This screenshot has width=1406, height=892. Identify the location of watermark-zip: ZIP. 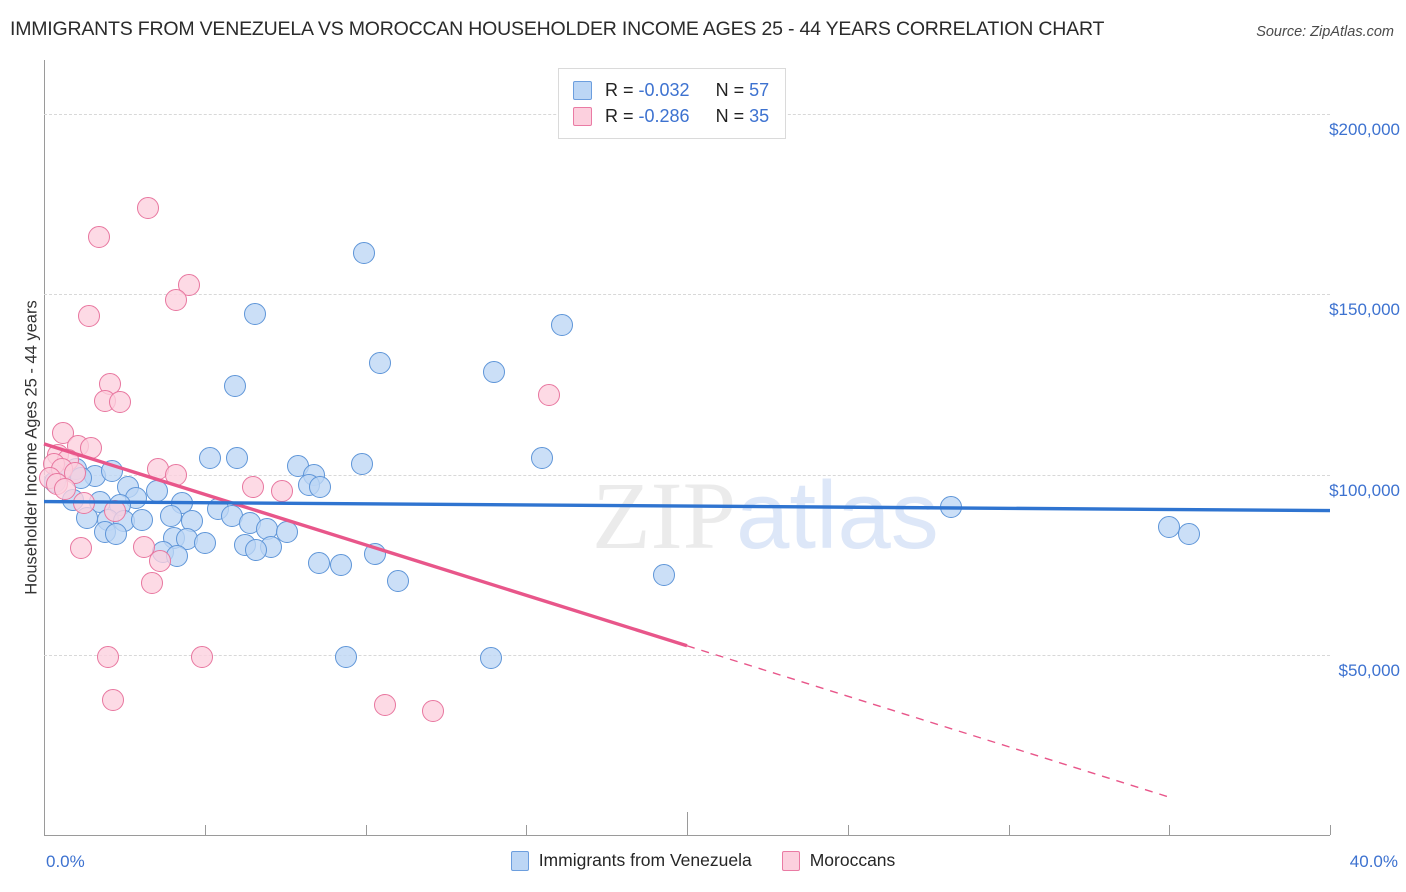
(664, 515).